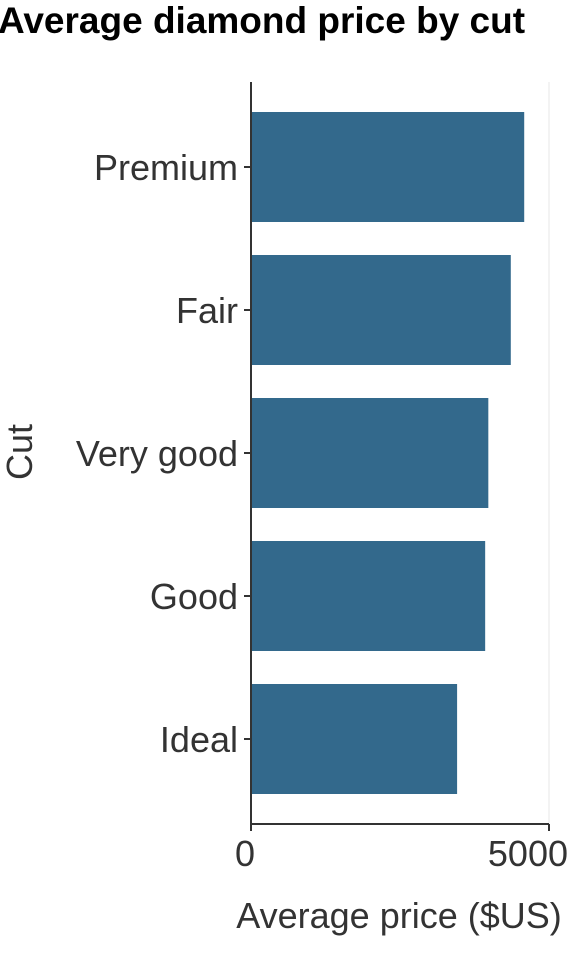  What do you see at coordinates (194, 596) in the screenshot?
I see `y-tick-label-good: Good` at bounding box center [194, 596].